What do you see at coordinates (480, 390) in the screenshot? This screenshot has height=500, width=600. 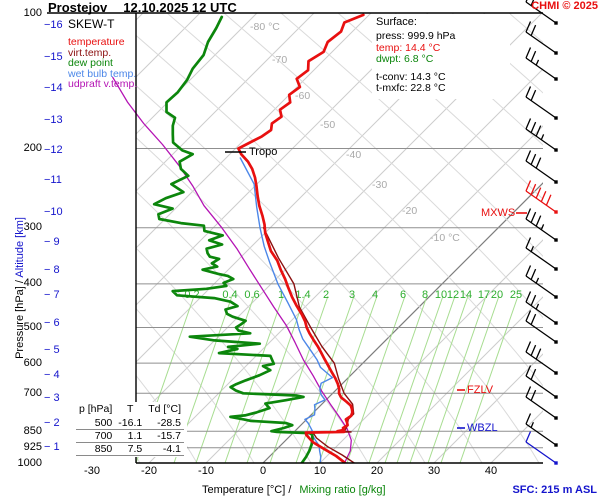 I see `freezing-level-label: FZLV` at bounding box center [480, 390].